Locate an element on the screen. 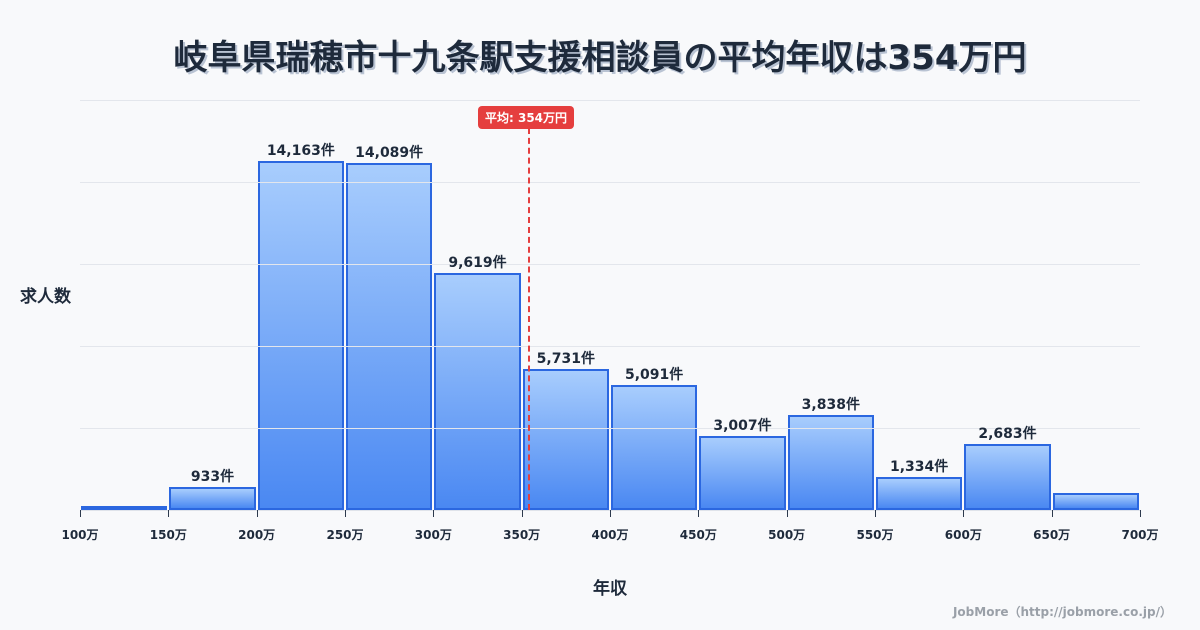  chart-title: 岐阜県瑞穂市十九条駅支援相談員の平均年収は354万円 is located at coordinates (600, 58).